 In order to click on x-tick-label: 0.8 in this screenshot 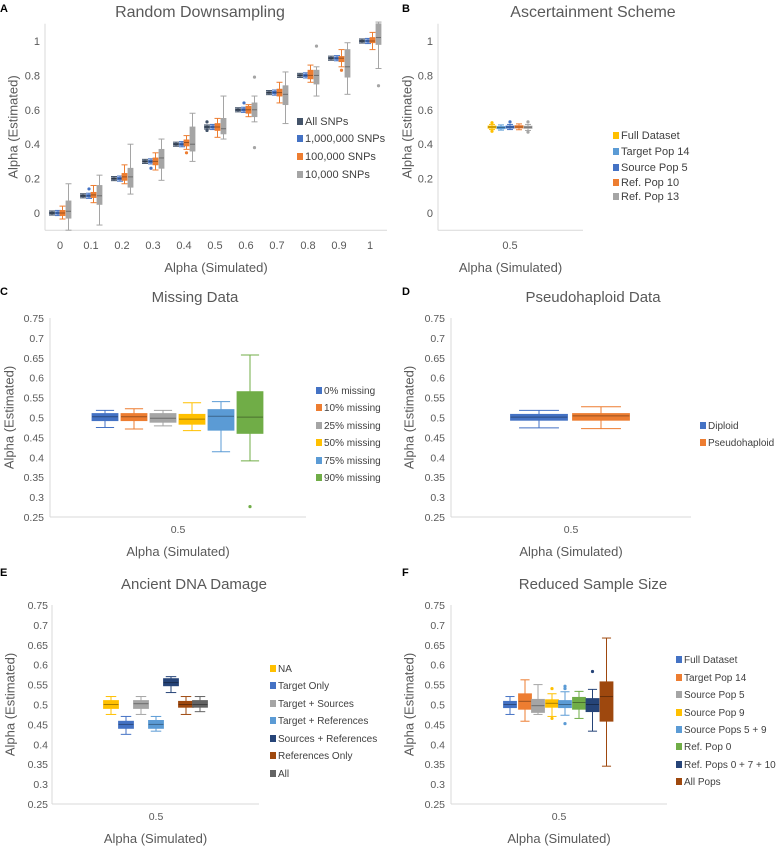, I will do `click(307, 246)`.